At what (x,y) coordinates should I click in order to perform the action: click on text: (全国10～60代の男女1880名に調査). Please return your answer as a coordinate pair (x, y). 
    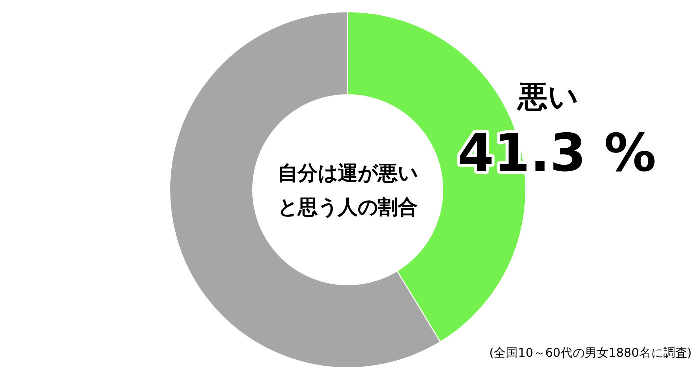
    Looking at the image, I should click on (591, 353).